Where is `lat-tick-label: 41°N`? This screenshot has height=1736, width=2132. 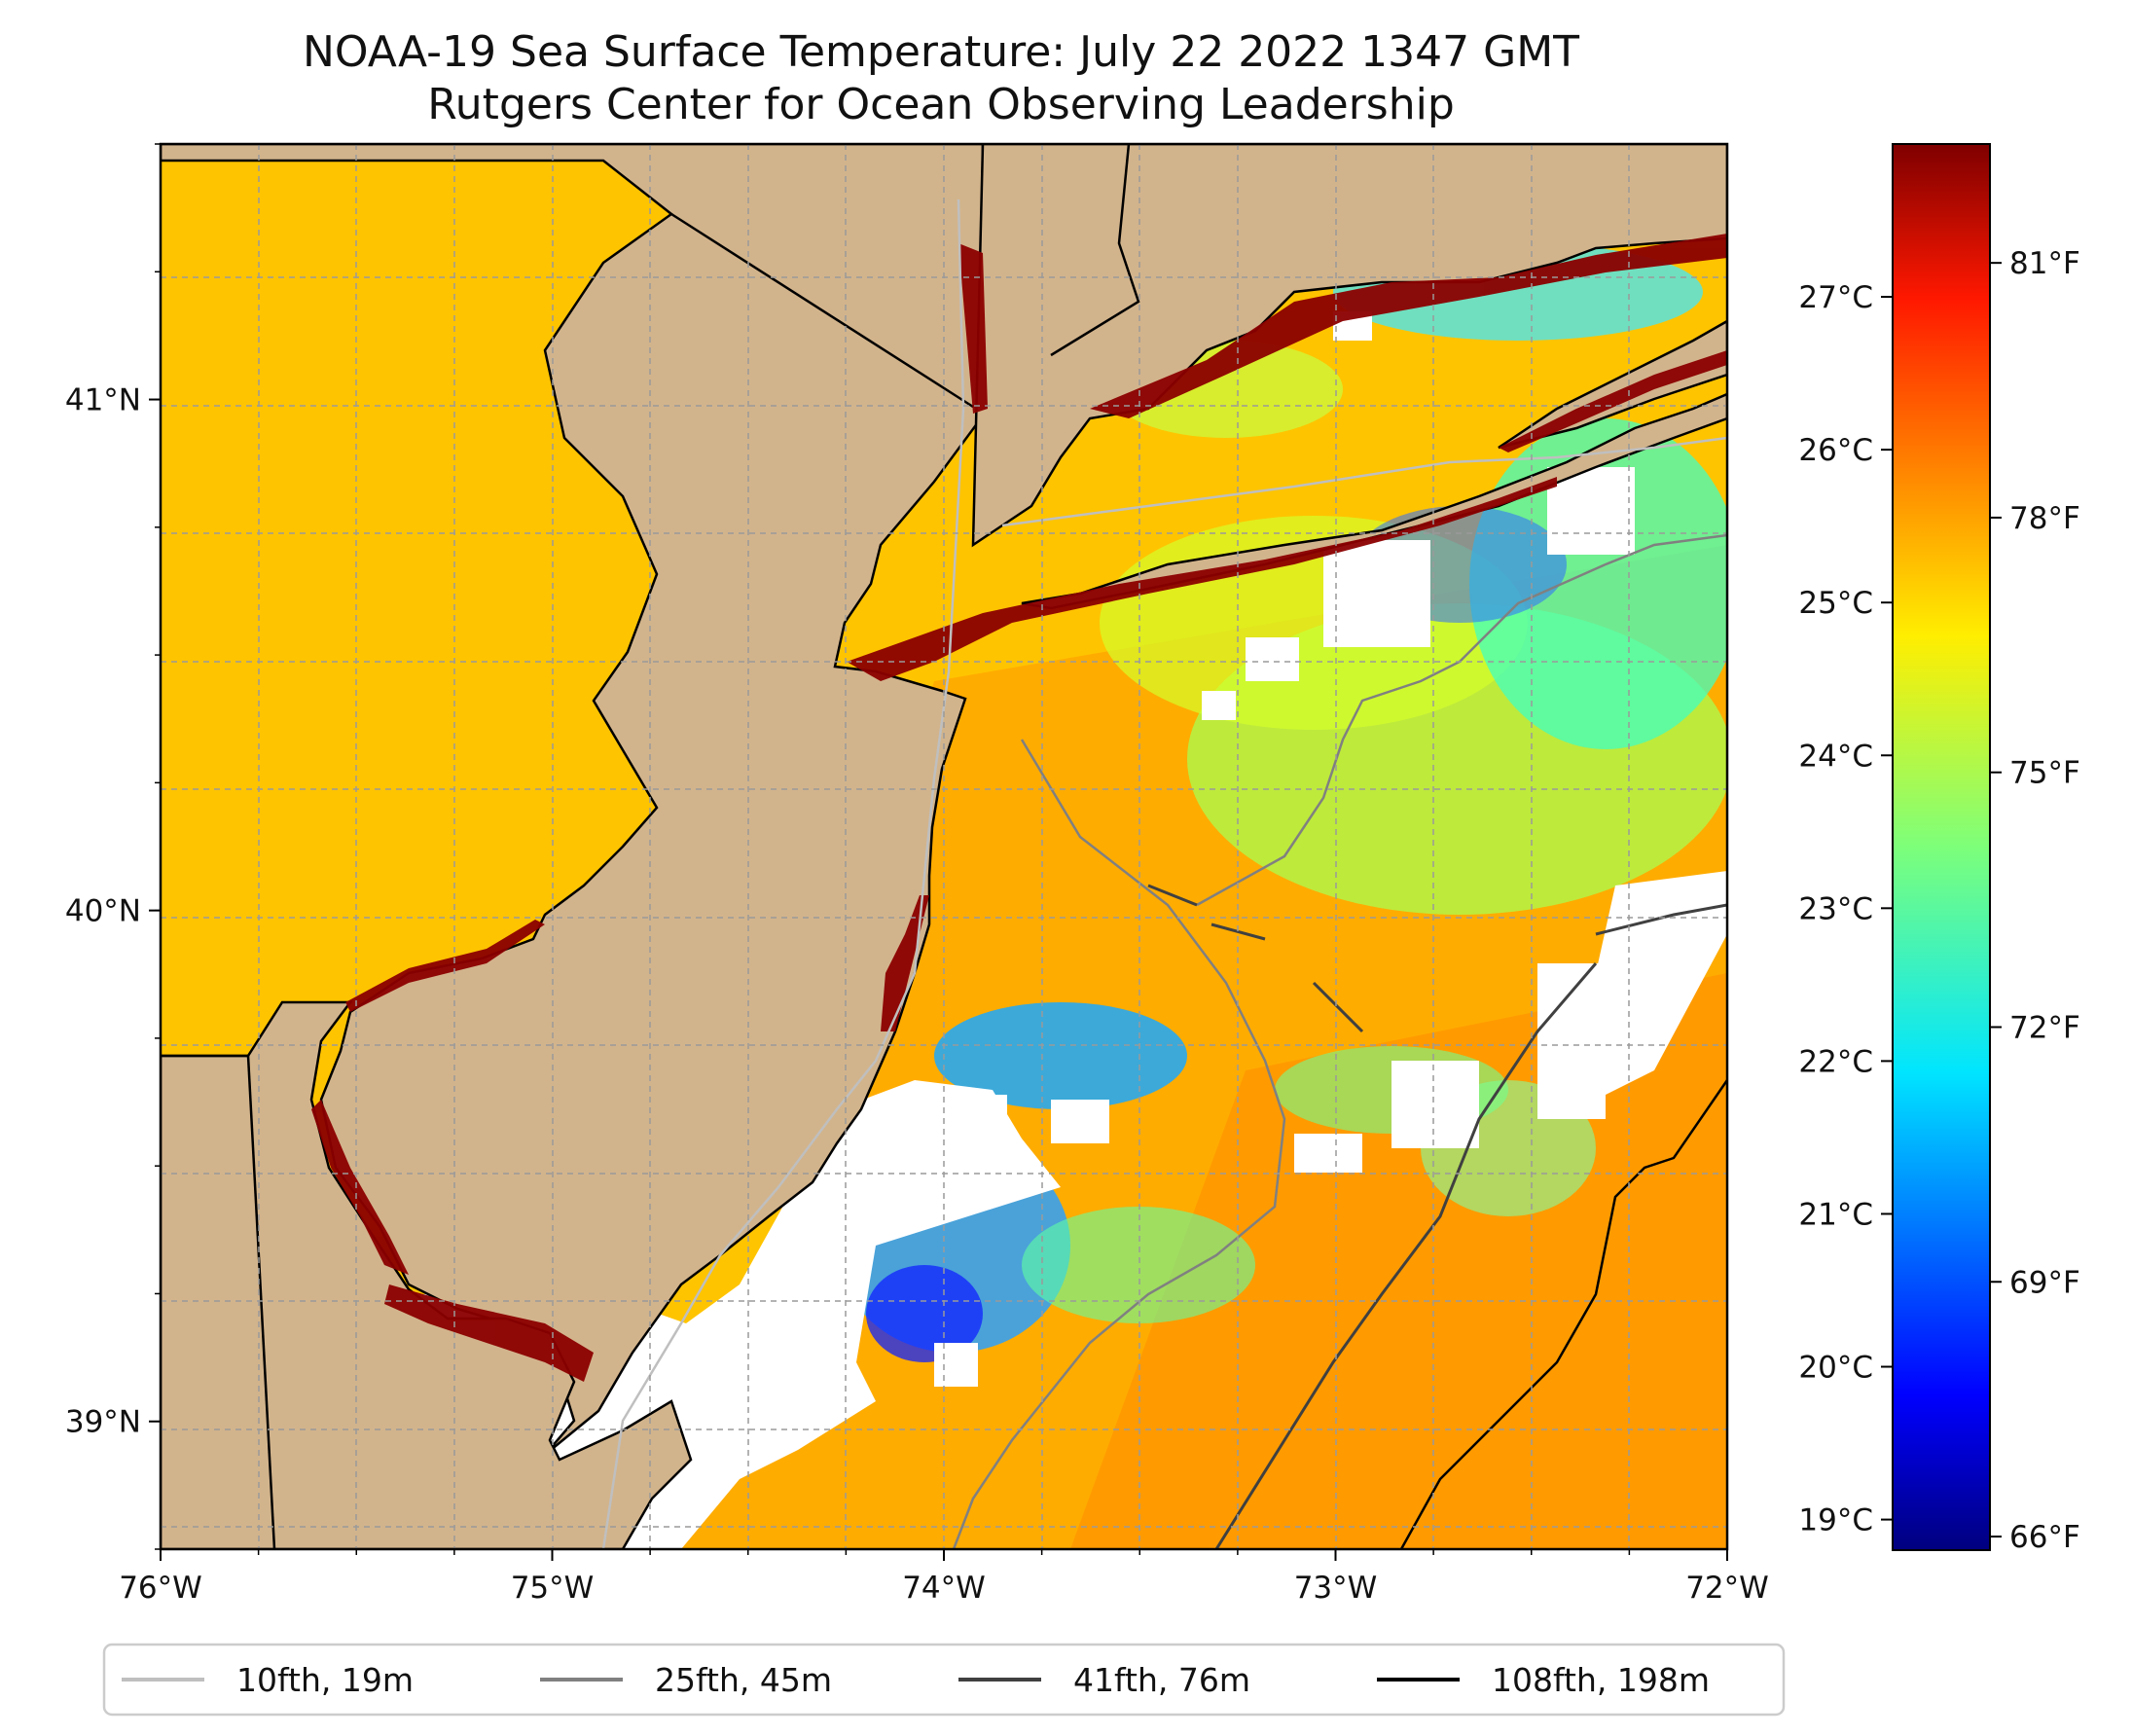
lat-tick-label: 41°N is located at coordinates (103, 401).